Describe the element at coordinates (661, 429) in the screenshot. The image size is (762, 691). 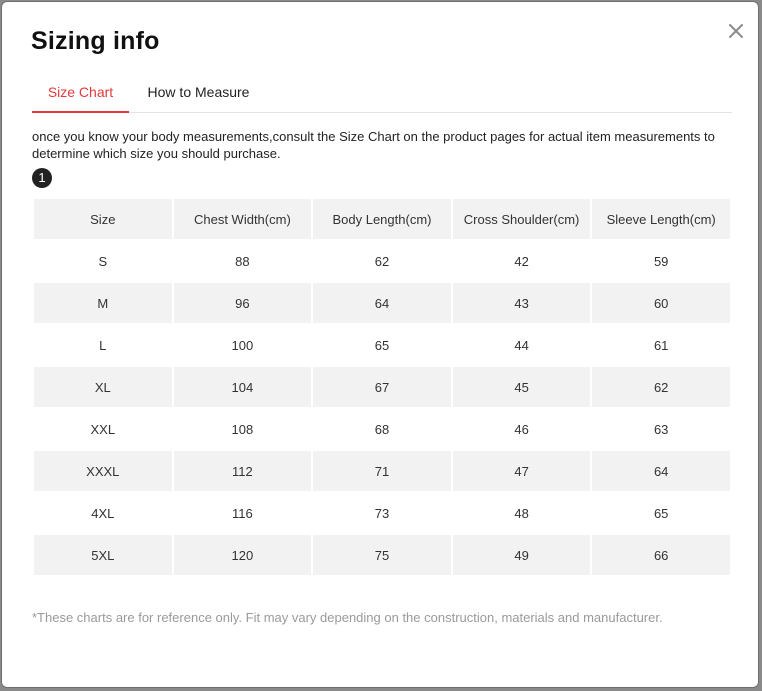
I see `cell-sleeve-length: 63` at that location.